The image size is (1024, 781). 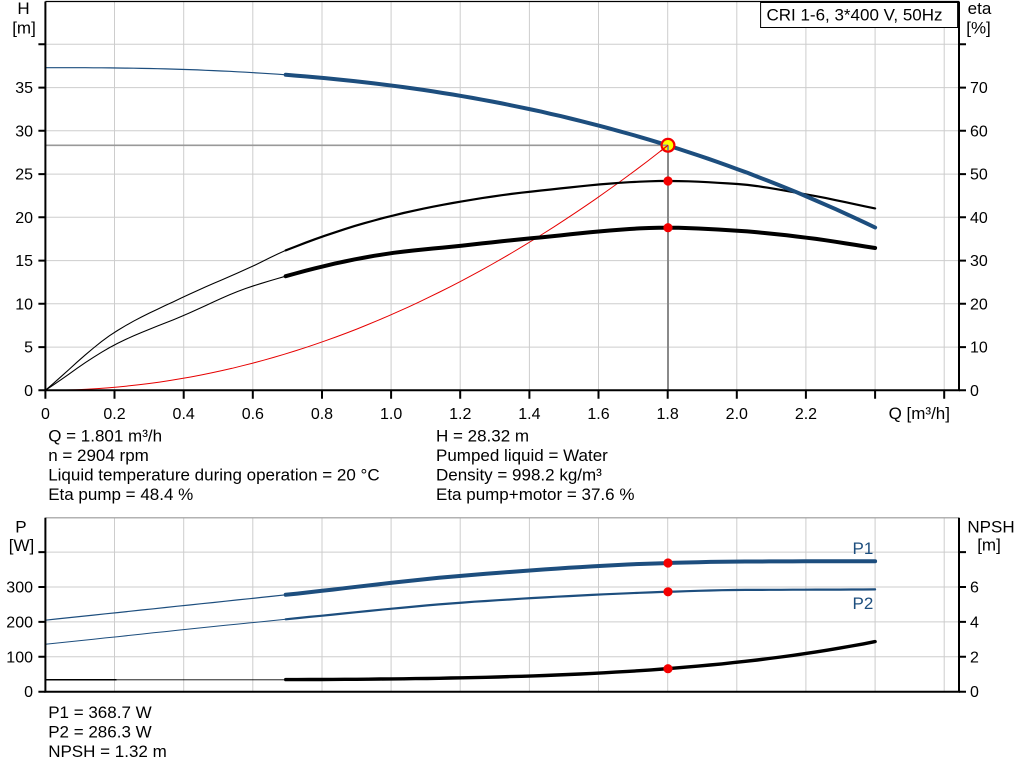 What do you see at coordinates (806, 414) in the screenshot?
I see `svg-text: 2.2` at bounding box center [806, 414].